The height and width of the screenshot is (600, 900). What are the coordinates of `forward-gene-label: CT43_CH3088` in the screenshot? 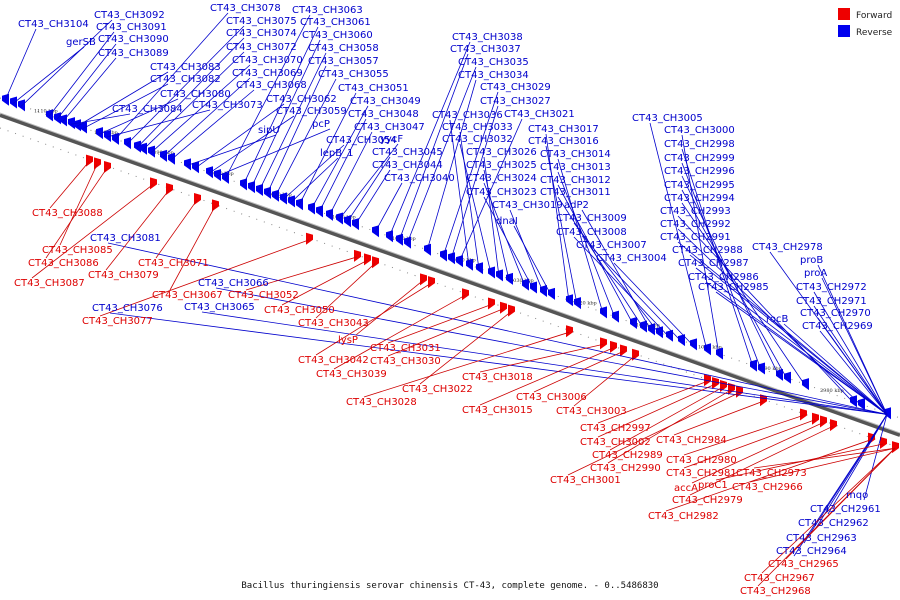 It's located at (67, 213).